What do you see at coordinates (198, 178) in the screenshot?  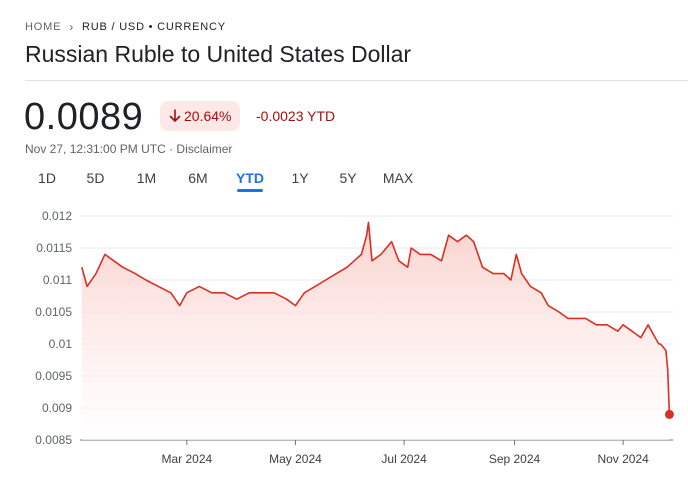 I see `tab-6m: 6M` at bounding box center [198, 178].